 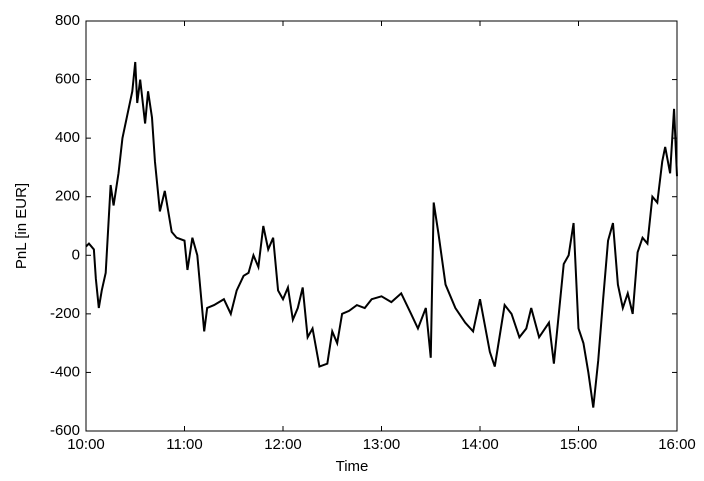 I want to click on y-tick-label: 0, so click(x=76, y=254).